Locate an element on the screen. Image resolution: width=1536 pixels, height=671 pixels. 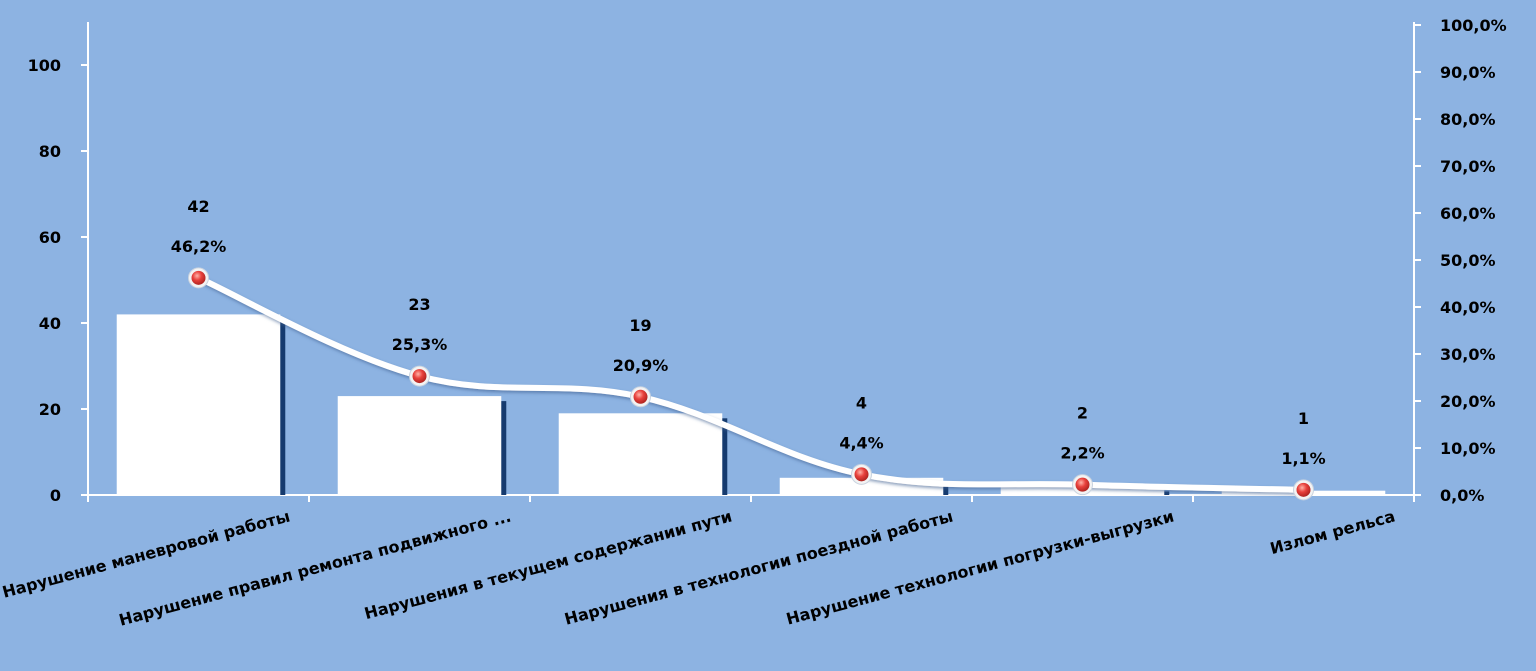
line-value-label: 20,9% is located at coordinates (641, 365).